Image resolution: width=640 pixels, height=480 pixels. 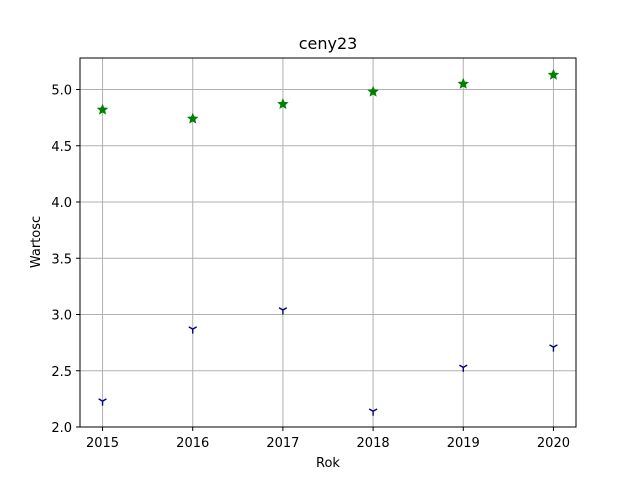 What do you see at coordinates (463, 443) in the screenshot?
I see `x-tick-label: 2019` at bounding box center [463, 443].